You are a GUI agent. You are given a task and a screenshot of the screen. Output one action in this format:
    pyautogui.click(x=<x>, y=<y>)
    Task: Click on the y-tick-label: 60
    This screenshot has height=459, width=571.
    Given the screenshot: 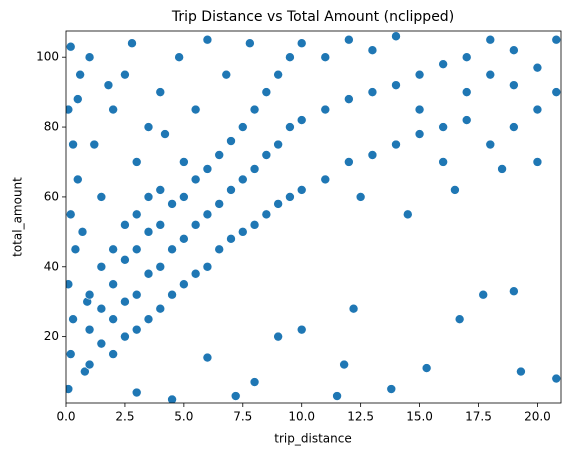 What is the action you would take?
    pyautogui.click(x=51, y=196)
    